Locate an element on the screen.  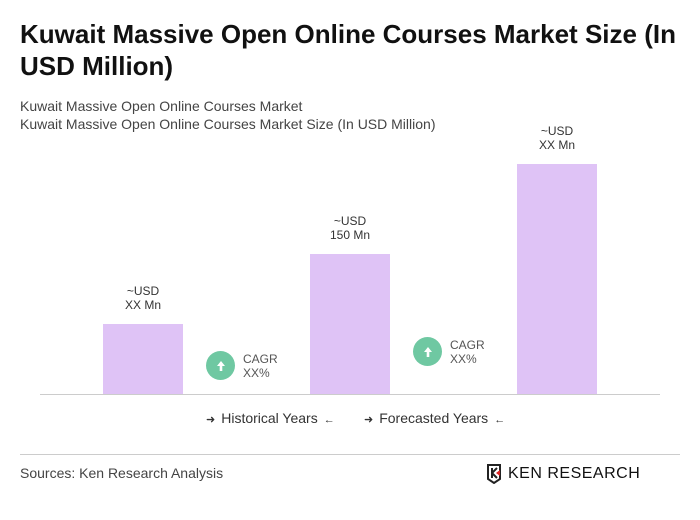
data-label: ~USD 150 Mn is located at coordinates (350, 228).